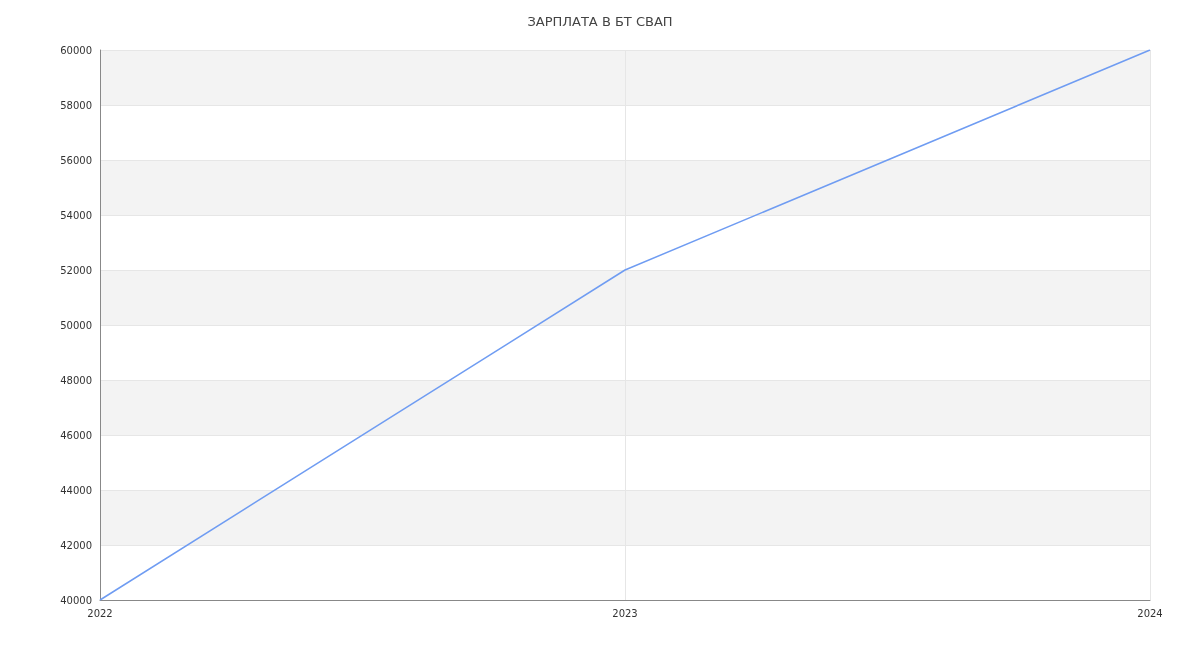 This screenshot has height=650, width=1200. I want to click on x-tick-label: 2024, so click(1150, 613).